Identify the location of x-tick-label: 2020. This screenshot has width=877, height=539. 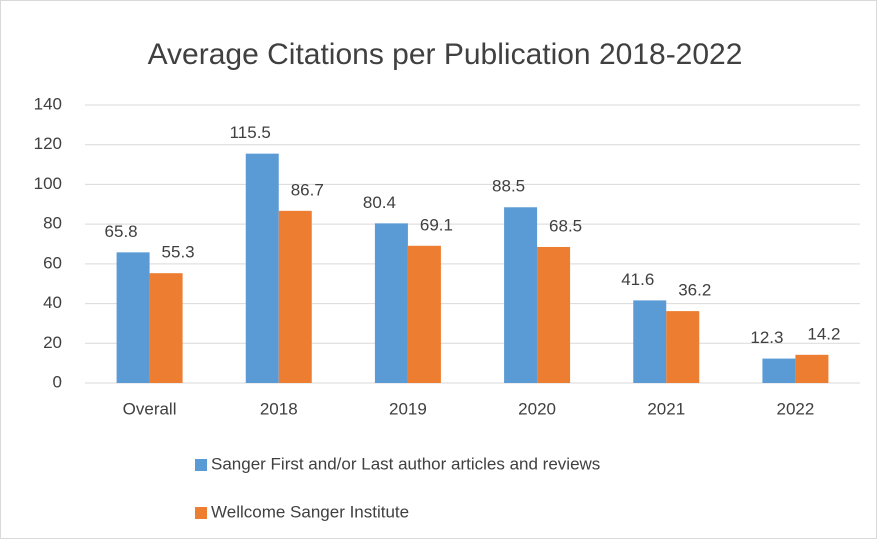
(537, 408).